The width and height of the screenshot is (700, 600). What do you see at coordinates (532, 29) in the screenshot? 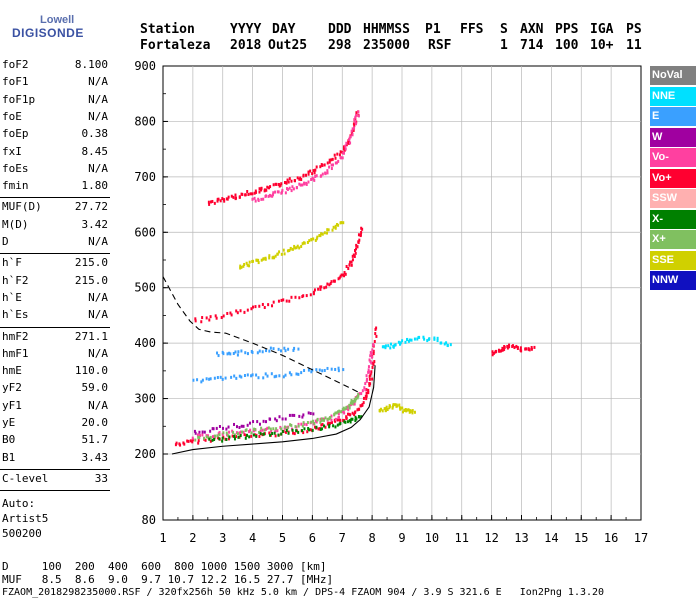
I see `header-label: AXN` at bounding box center [532, 29].